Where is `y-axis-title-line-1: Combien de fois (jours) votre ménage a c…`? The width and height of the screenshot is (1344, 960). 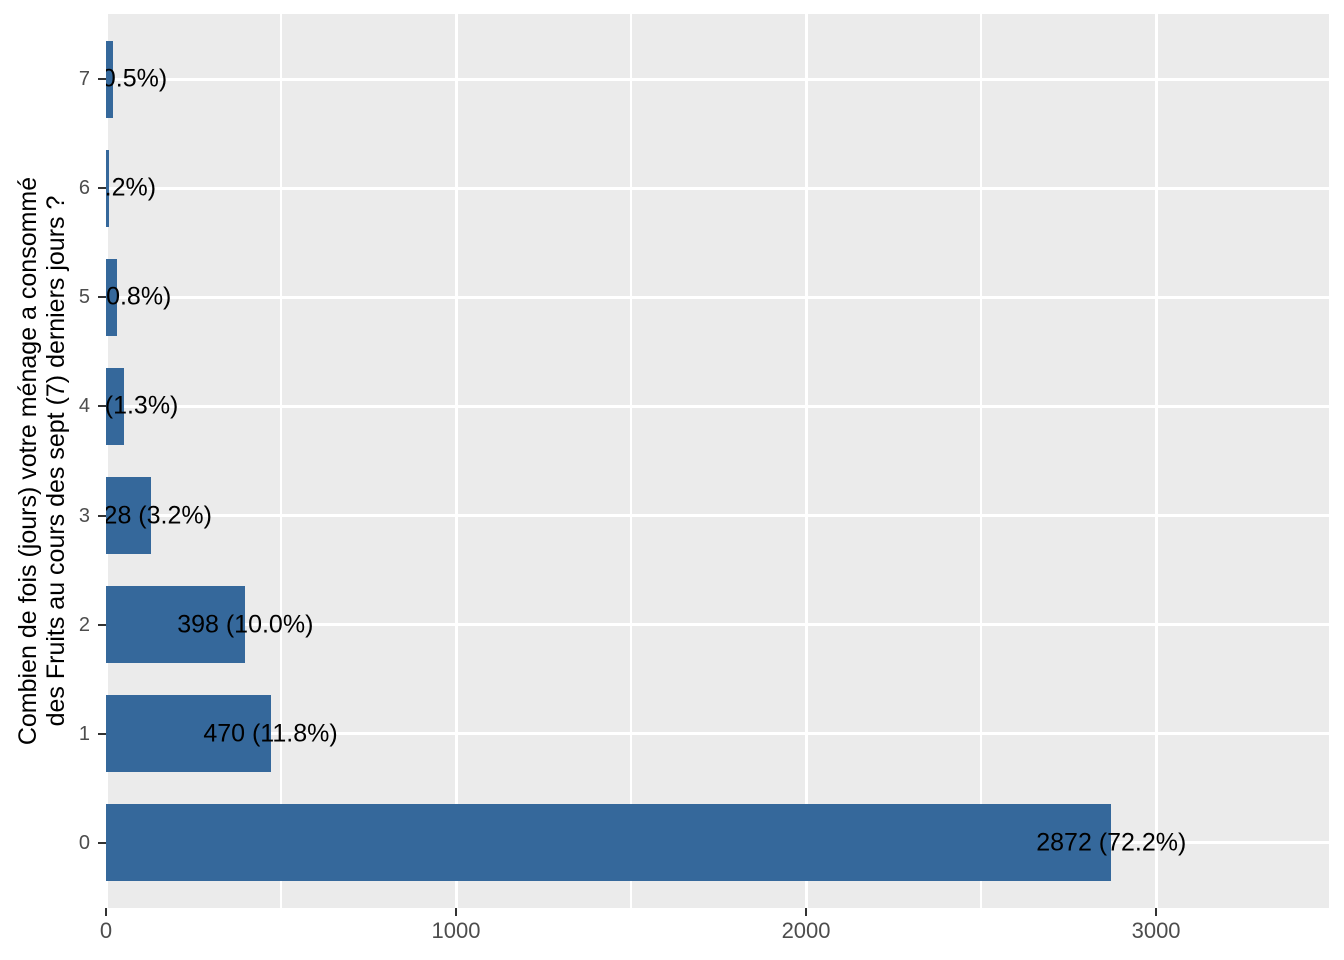 y-axis-title-line-1: Combien de fois (jours) votre ménage a c… is located at coordinates (28, 461).